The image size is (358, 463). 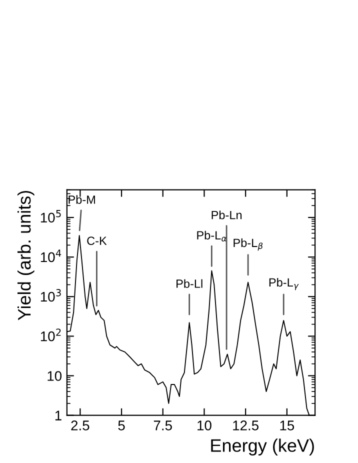 I want to click on annotation: Pb-Ln, so click(x=227, y=215).